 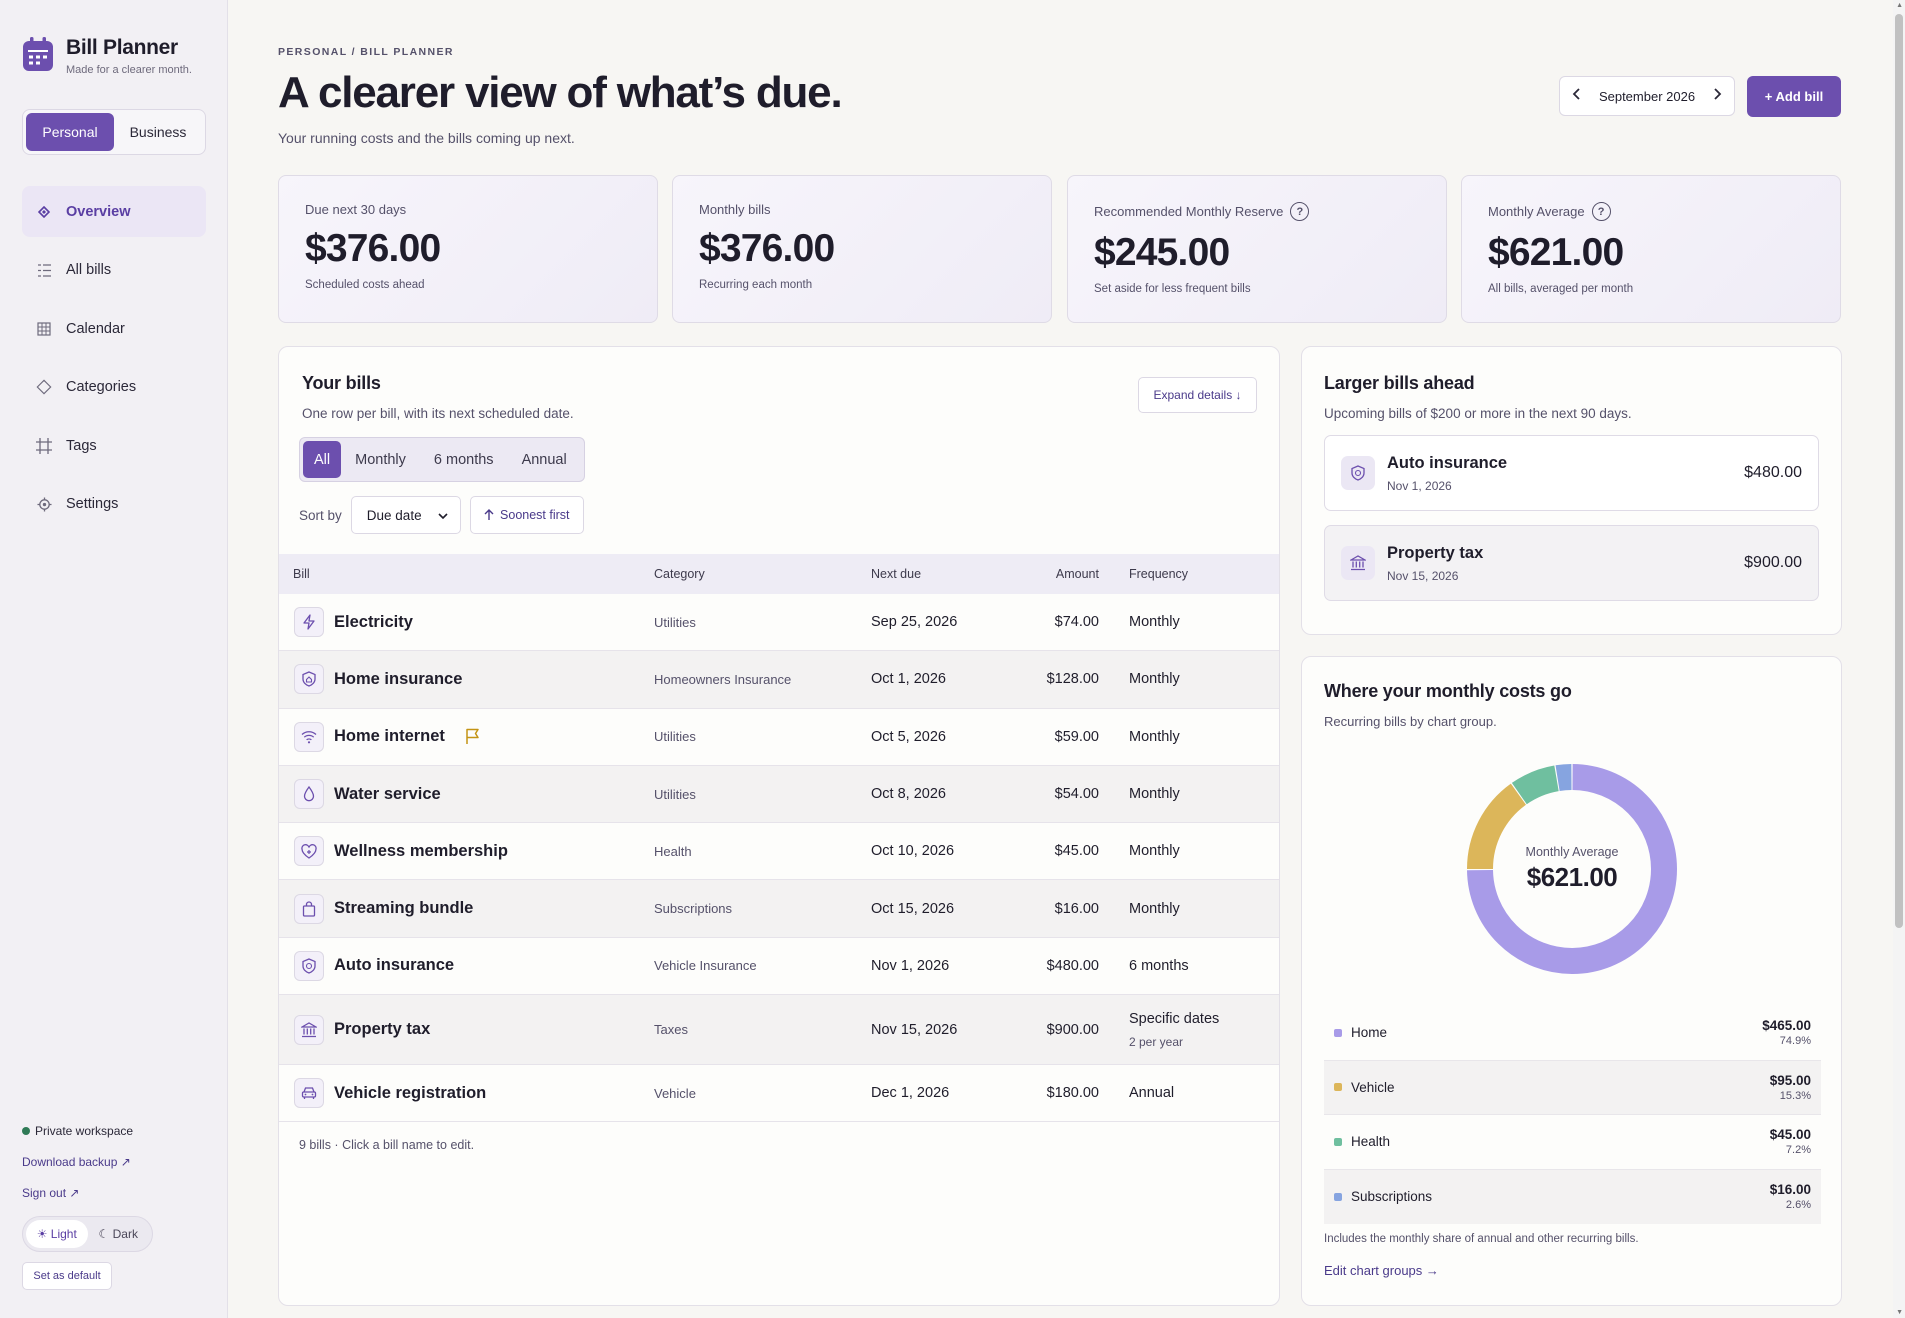 I want to click on scroll-down-arrow-icon: ▼, so click(x=1899, y=1312).